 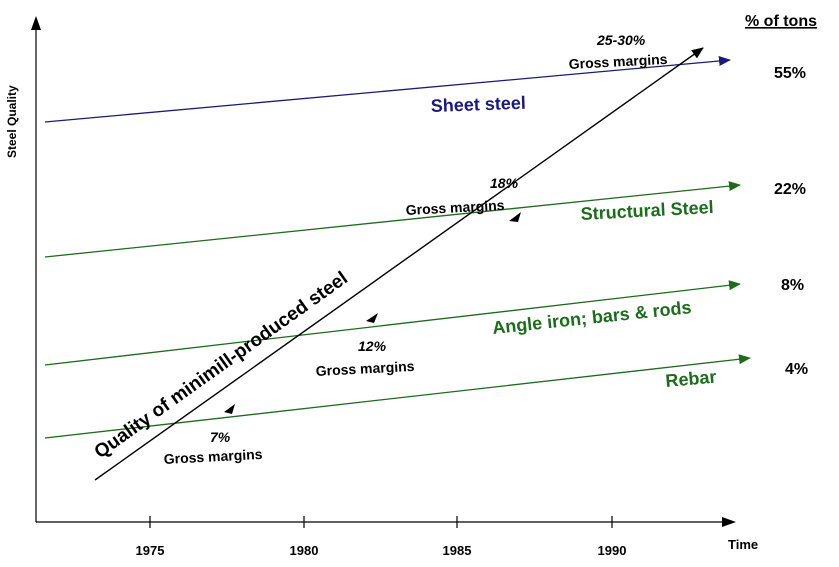 What do you see at coordinates (12, 121) in the screenshot?
I see `y-axis-title: Steel Quality` at bounding box center [12, 121].